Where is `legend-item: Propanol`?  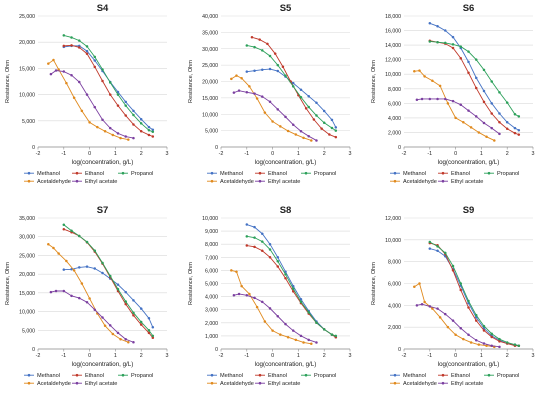
legend-item: Propanol is located at coordinates (135, 174).